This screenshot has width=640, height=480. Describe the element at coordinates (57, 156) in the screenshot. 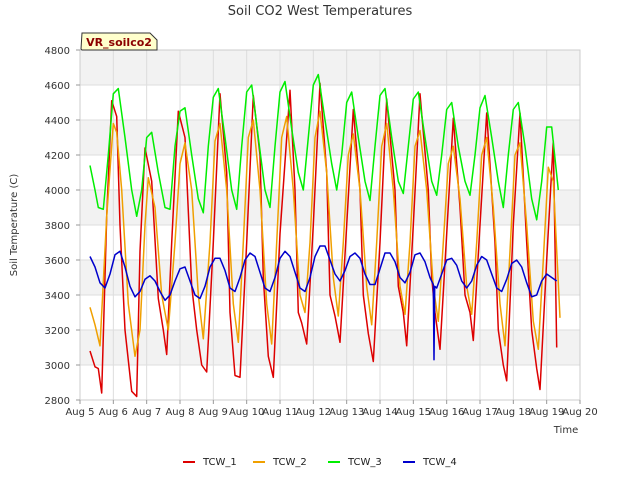

I see `y-tick-label: 4200` at that location.